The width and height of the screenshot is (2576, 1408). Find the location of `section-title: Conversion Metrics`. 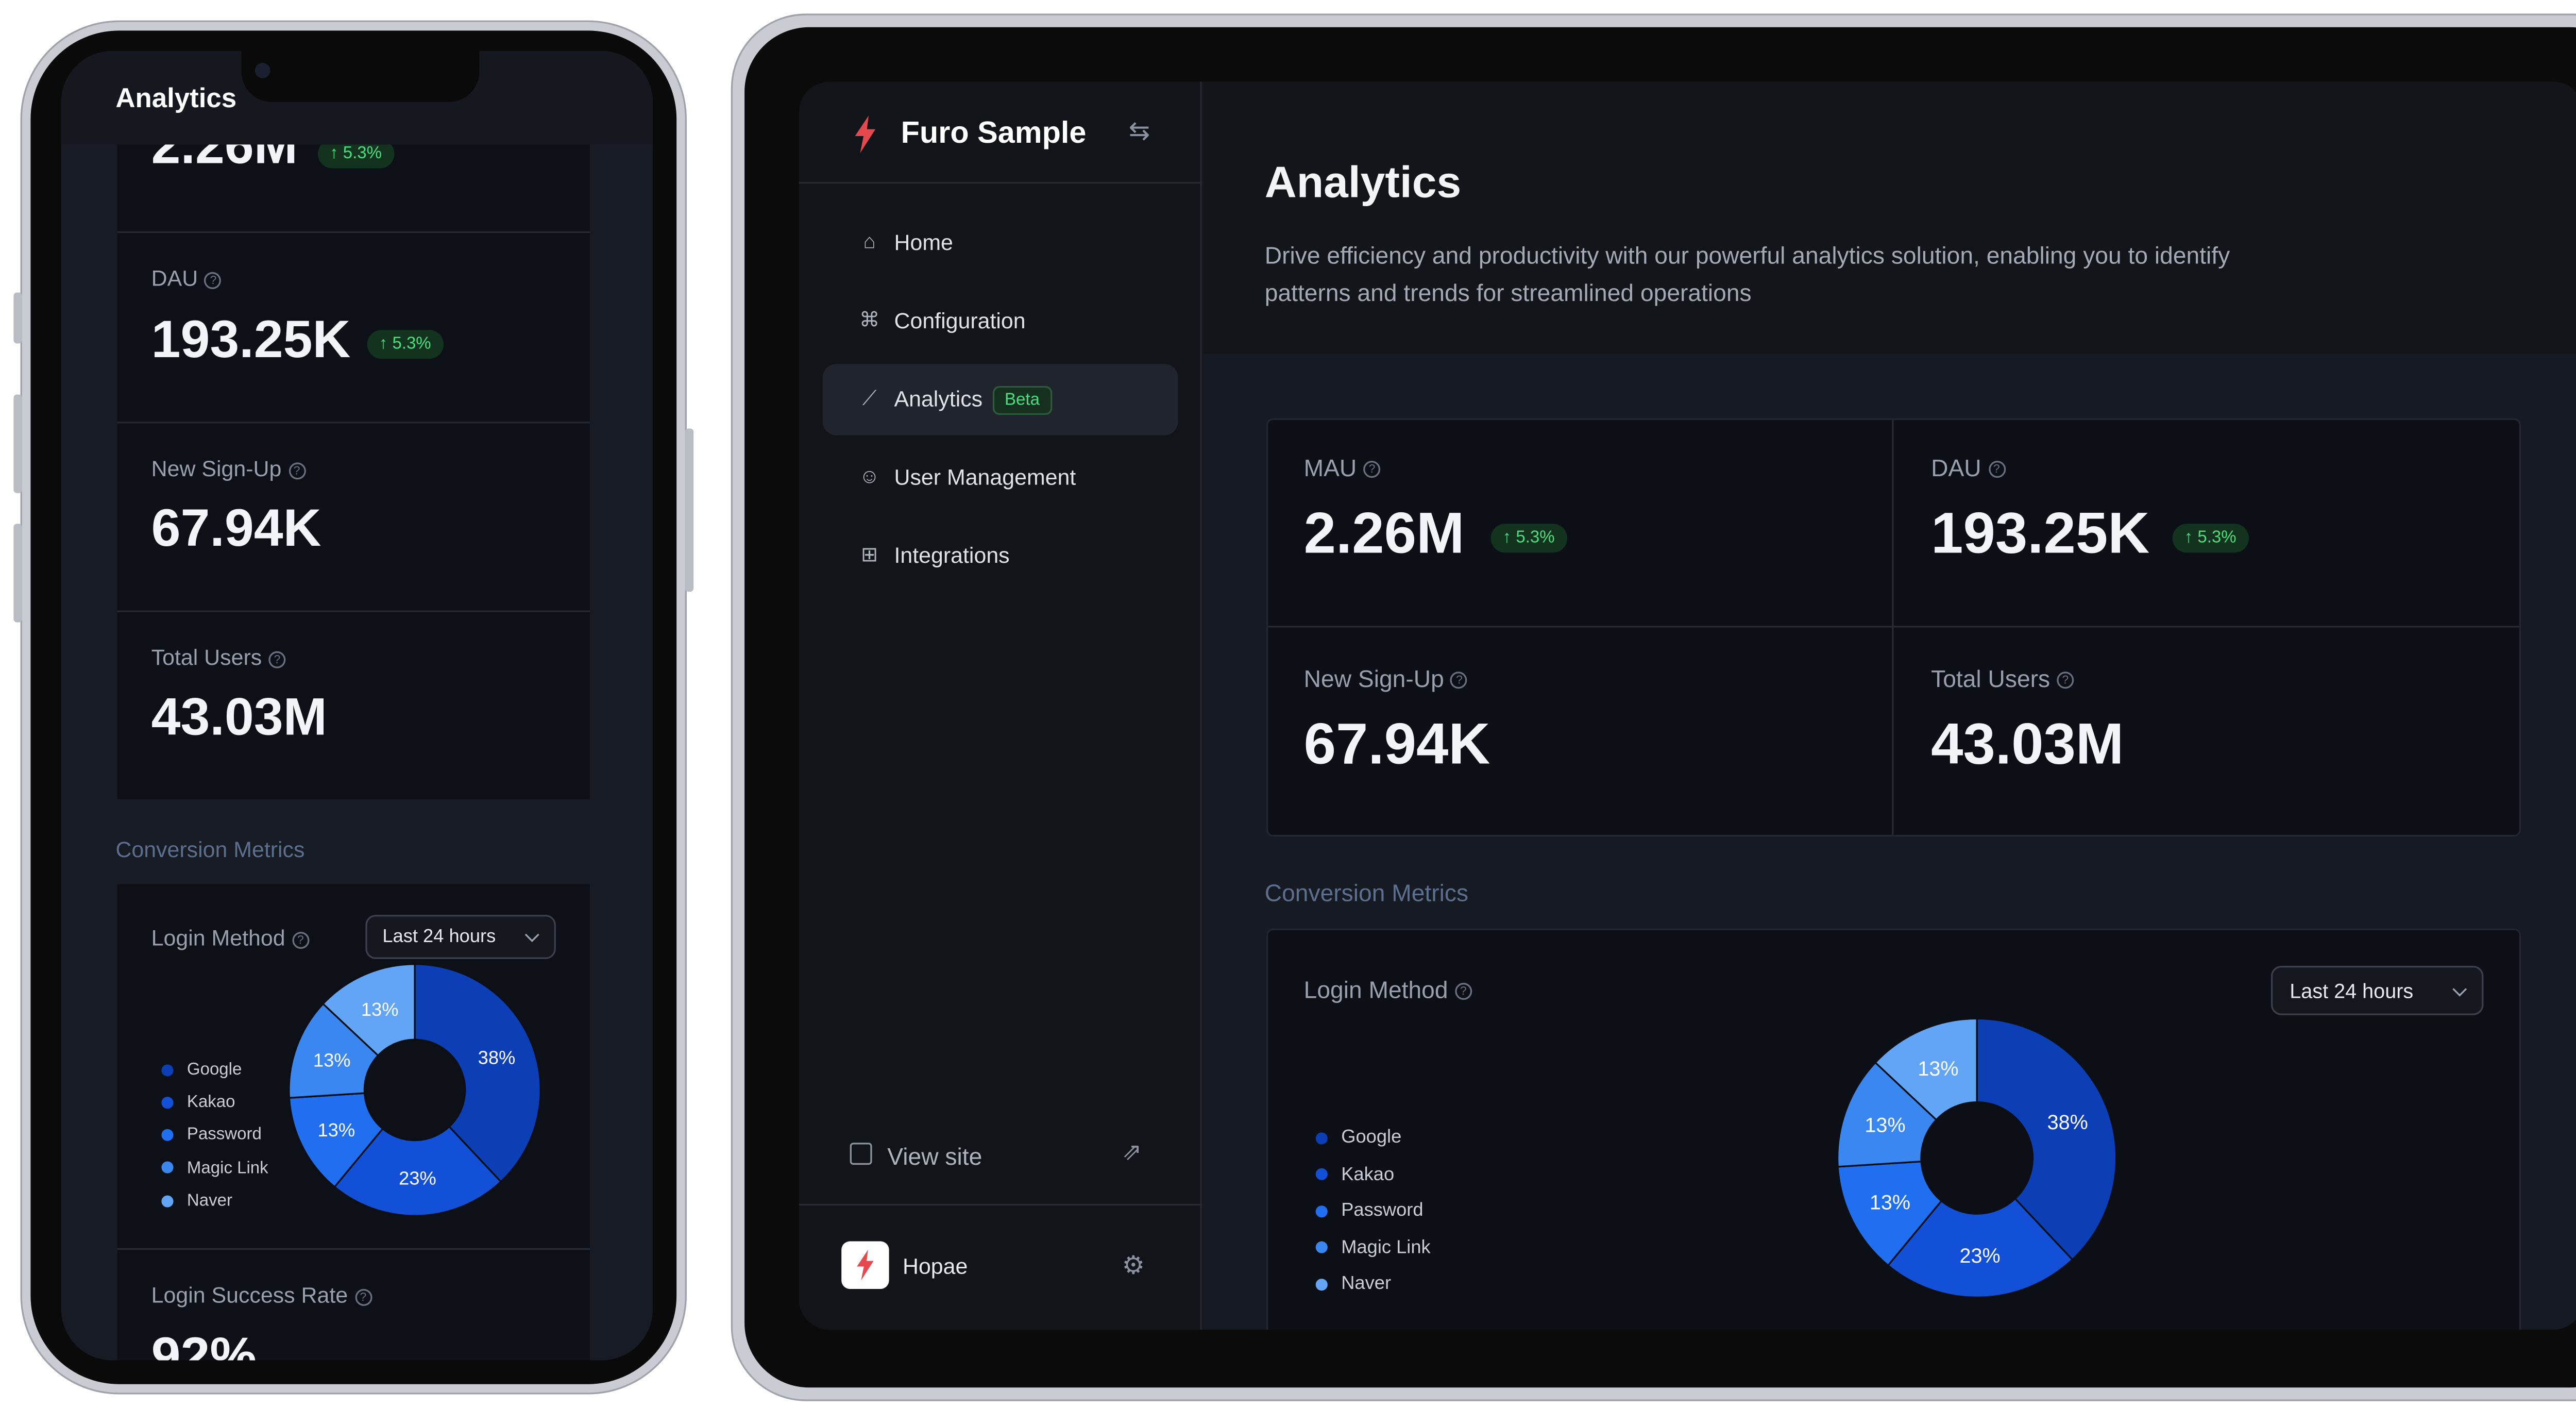

section-title: Conversion Metrics is located at coordinates (1366, 893).